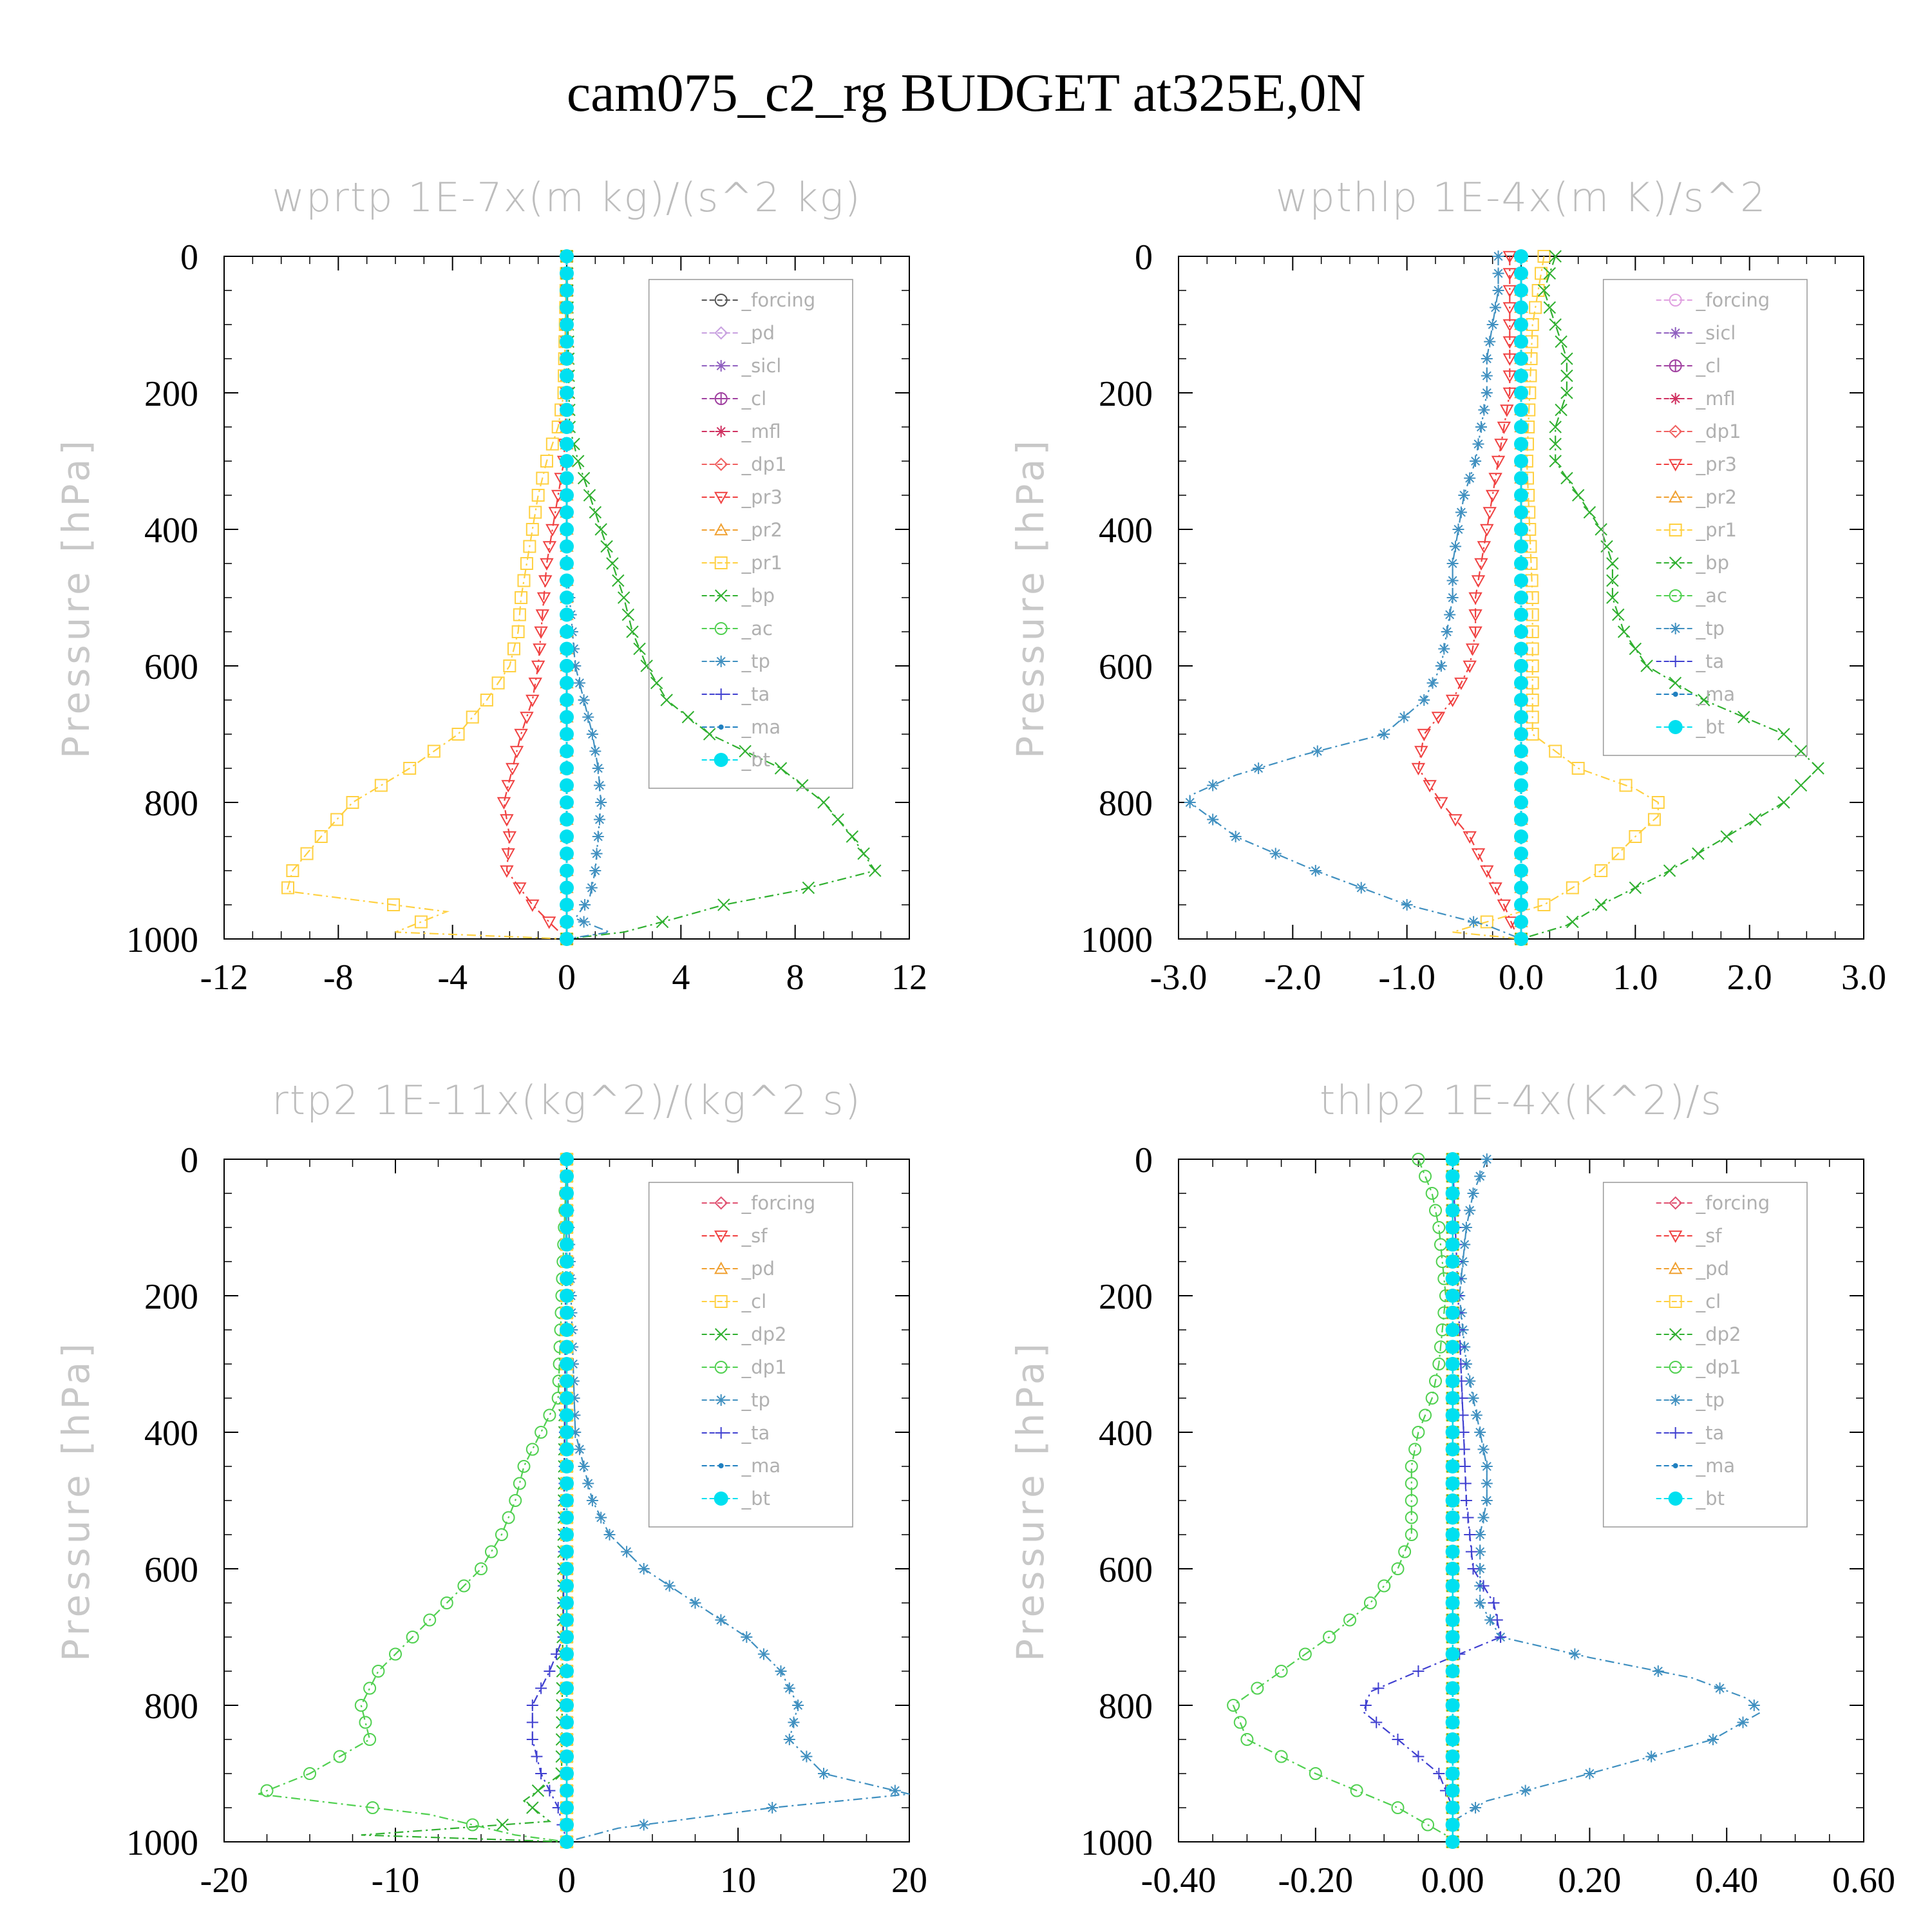 The height and width of the screenshot is (1932, 1932). Describe the element at coordinates (1521, 1500) in the screenshot. I see `plot-frame` at that location.